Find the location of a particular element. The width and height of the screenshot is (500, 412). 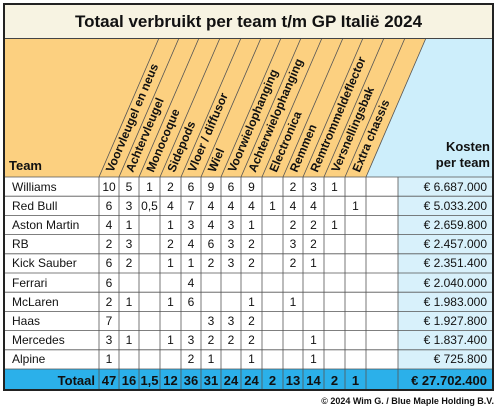

cost-column-header: Kosten per team is located at coordinates (450, 155).